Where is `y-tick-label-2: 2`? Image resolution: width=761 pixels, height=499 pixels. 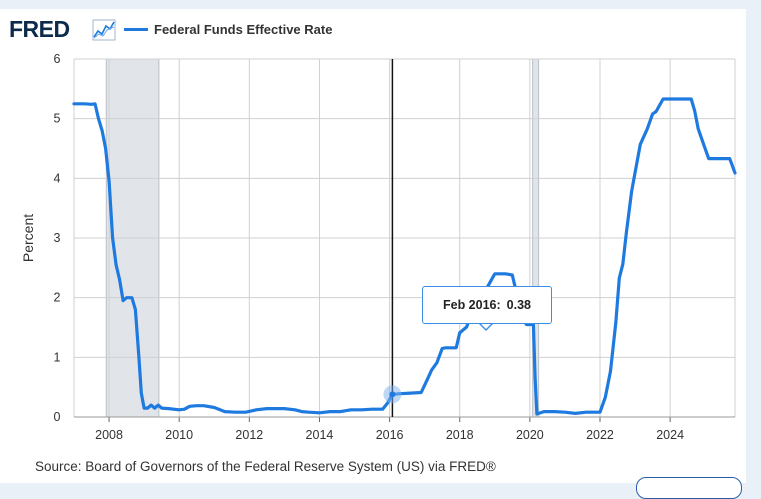
y-tick-label-2: 2 is located at coordinates (57, 298).